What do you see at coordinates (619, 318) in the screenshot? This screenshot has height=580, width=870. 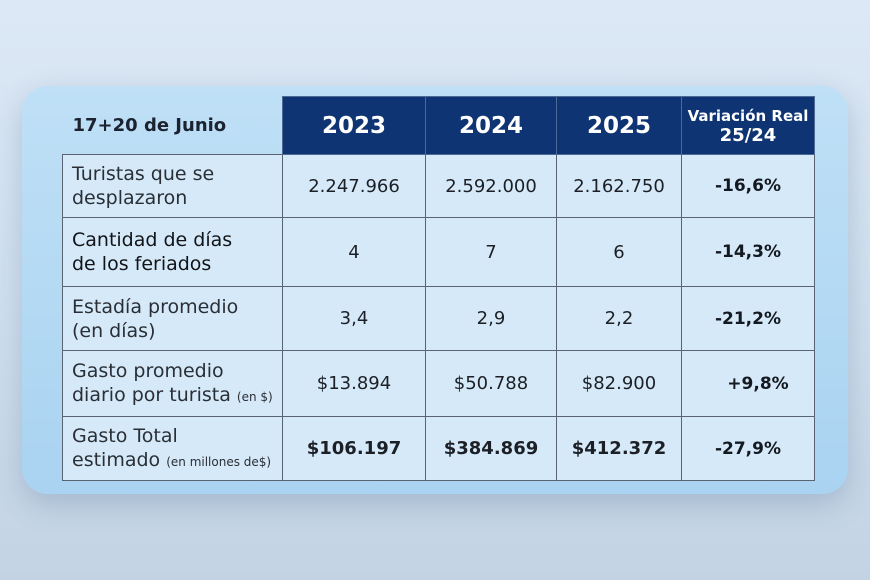 I see `value-2025: 2,2` at bounding box center [619, 318].